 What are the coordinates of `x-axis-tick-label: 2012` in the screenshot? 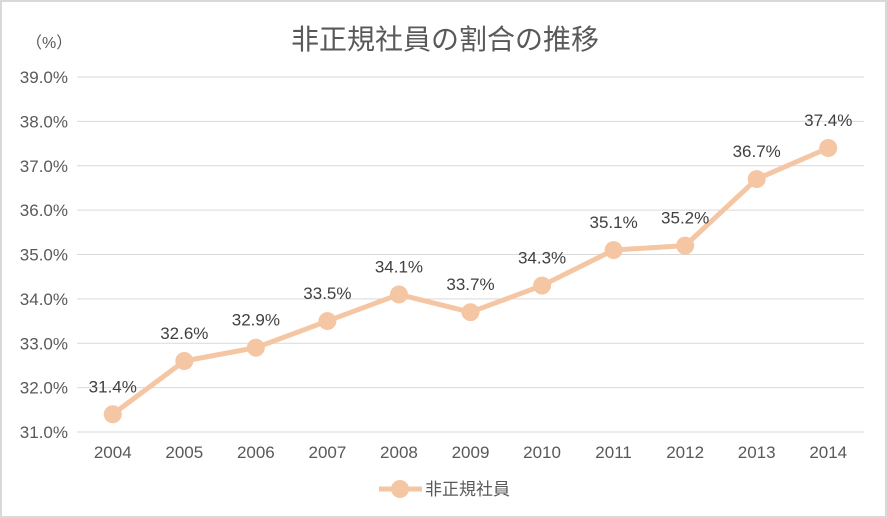 It's located at (685, 452).